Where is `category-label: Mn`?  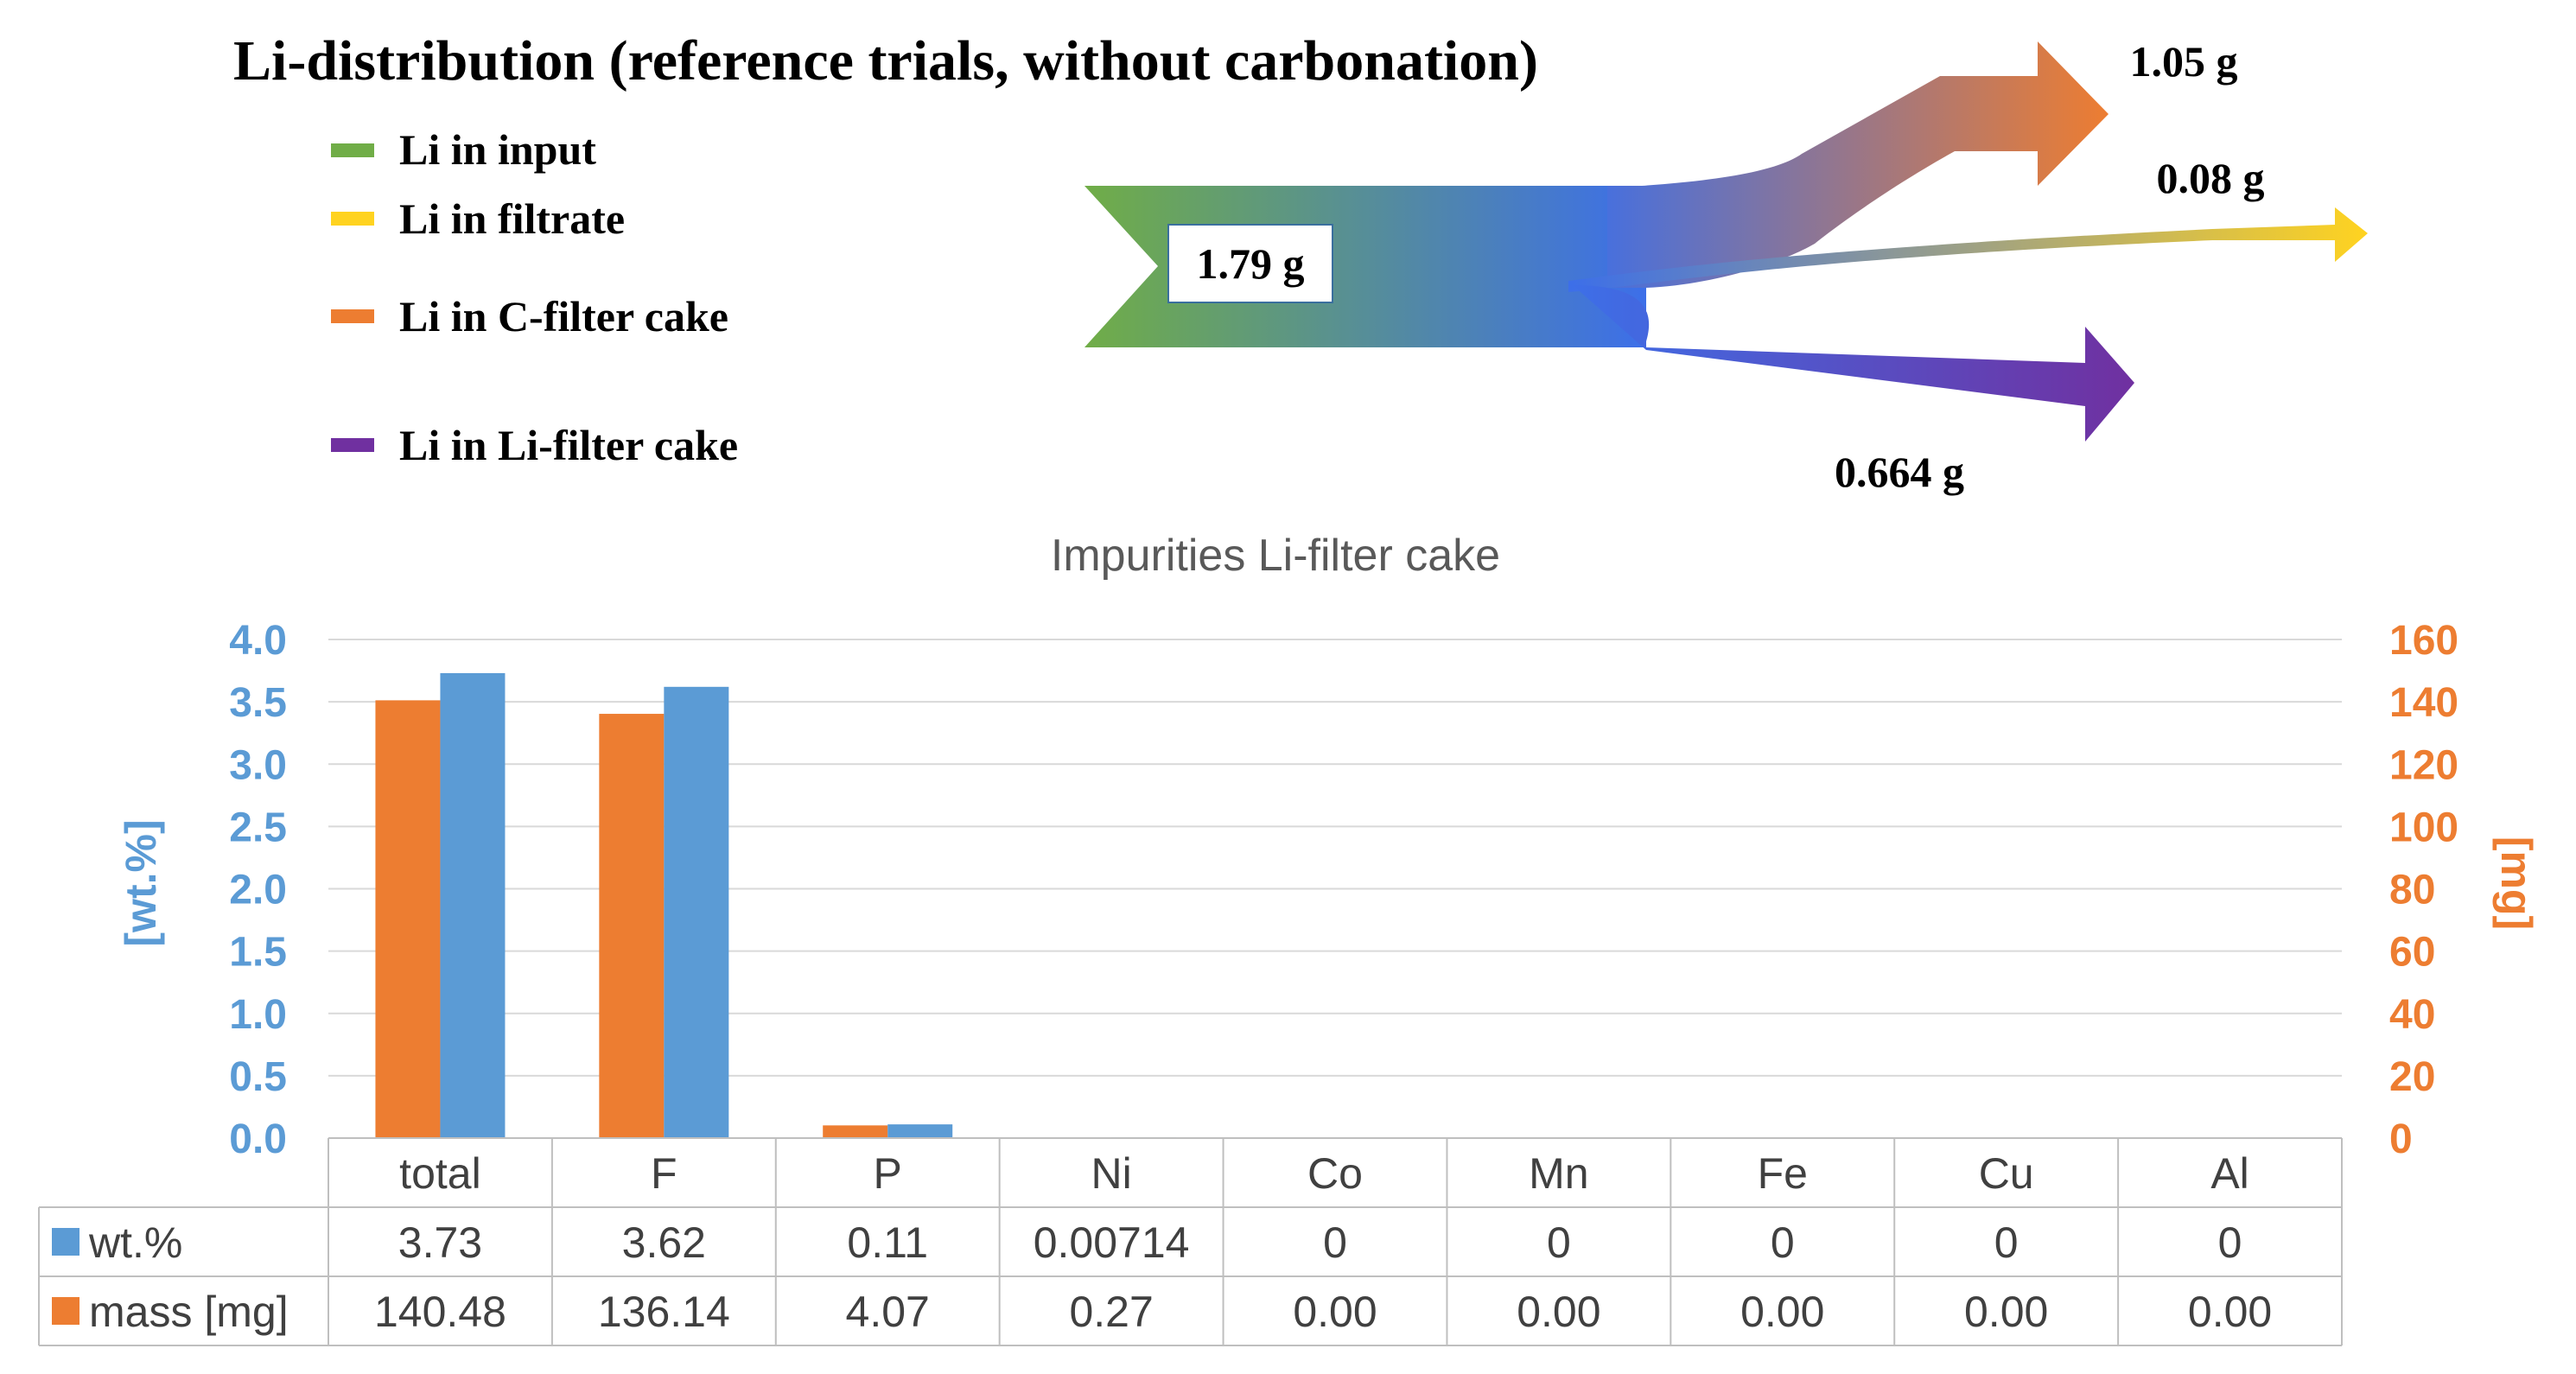
category-label: Mn is located at coordinates (1559, 1173).